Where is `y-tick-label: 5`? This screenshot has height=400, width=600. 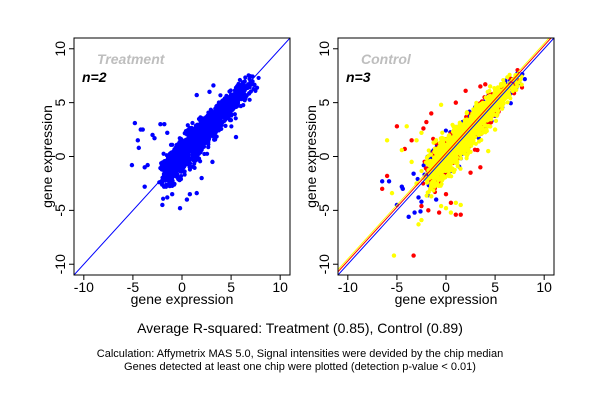 y-tick-label: 5 is located at coordinates (60, 103).